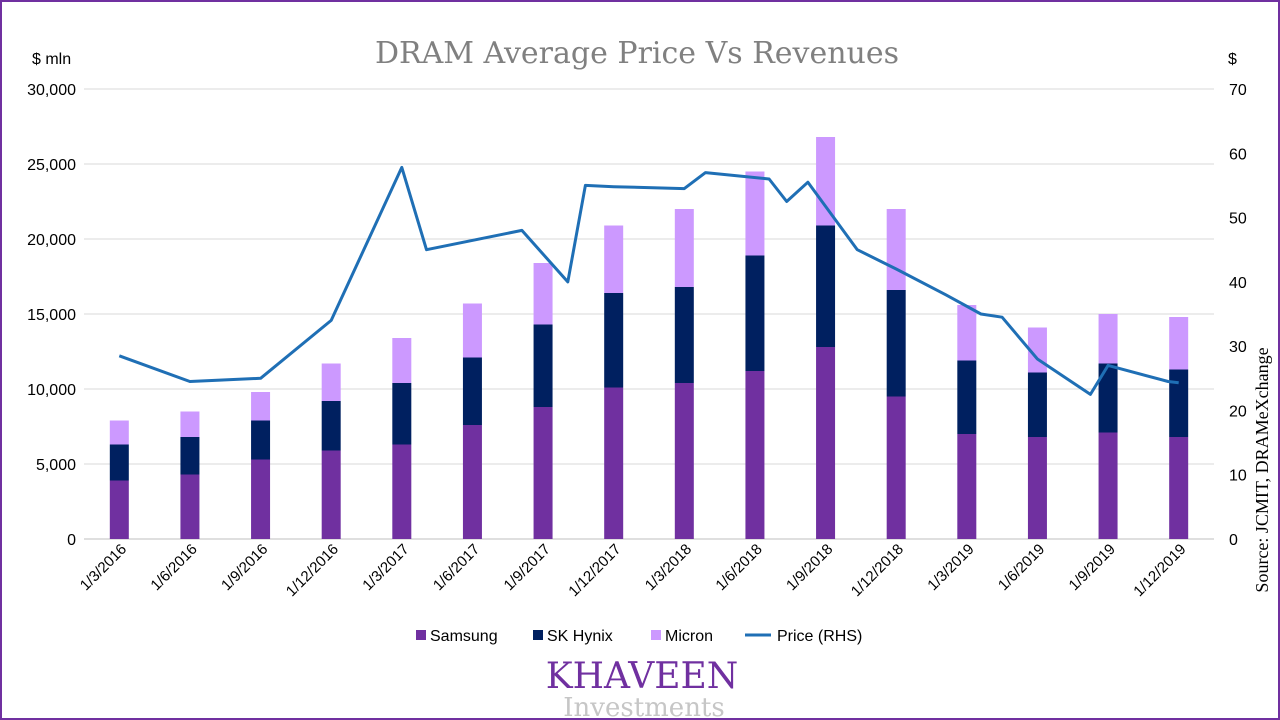 This screenshot has width=1280, height=720. I want to click on legend-swatch-micron, so click(656, 635).